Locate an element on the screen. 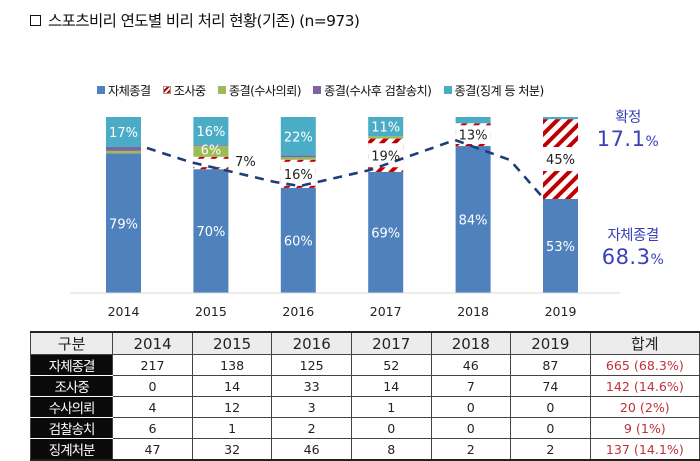 This screenshot has height=461, width=700. table-corner-header: 구분 is located at coordinates (71, 343).